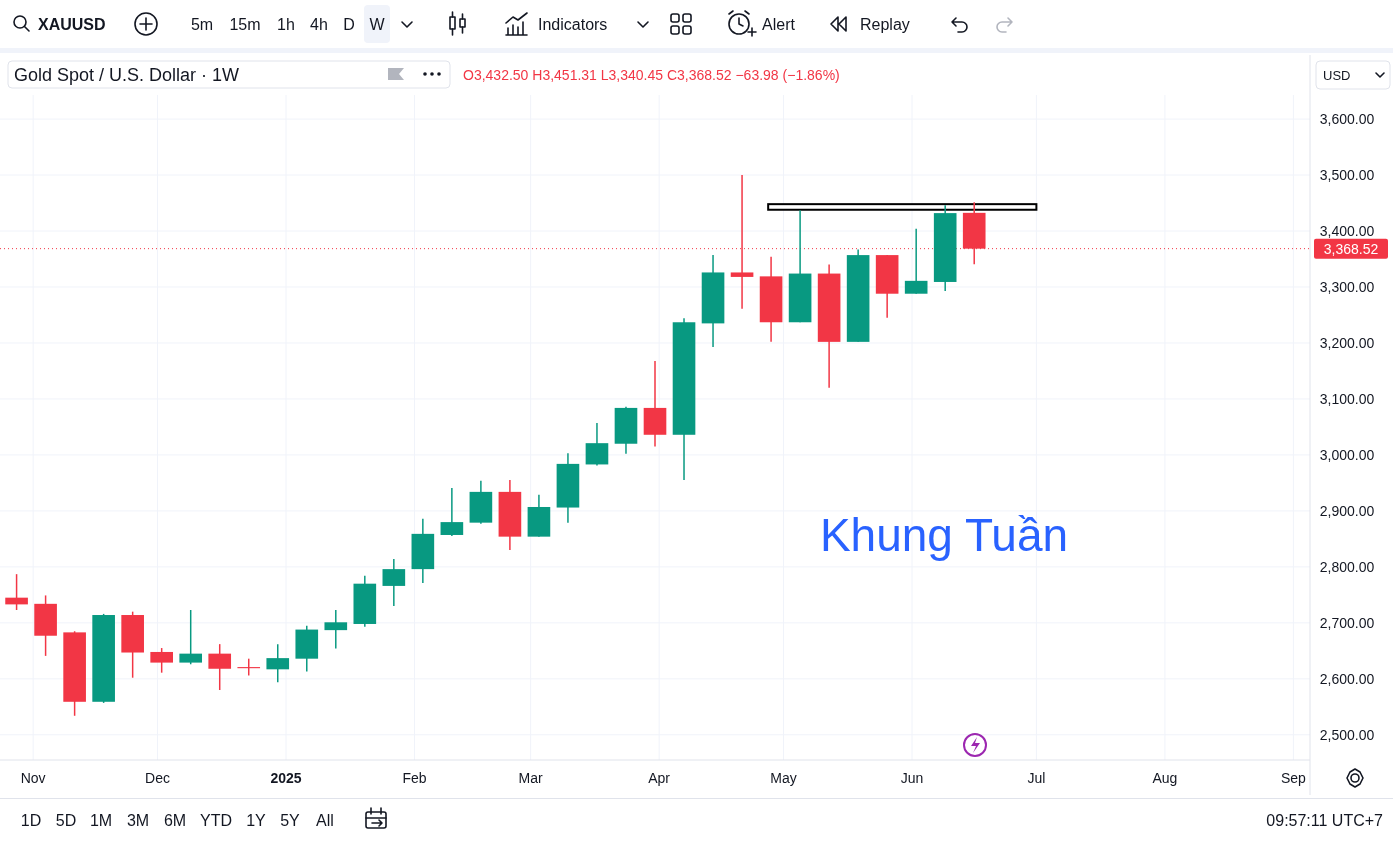 The width and height of the screenshot is (1393, 847). What do you see at coordinates (349, 24) in the screenshot?
I see `text: D` at bounding box center [349, 24].